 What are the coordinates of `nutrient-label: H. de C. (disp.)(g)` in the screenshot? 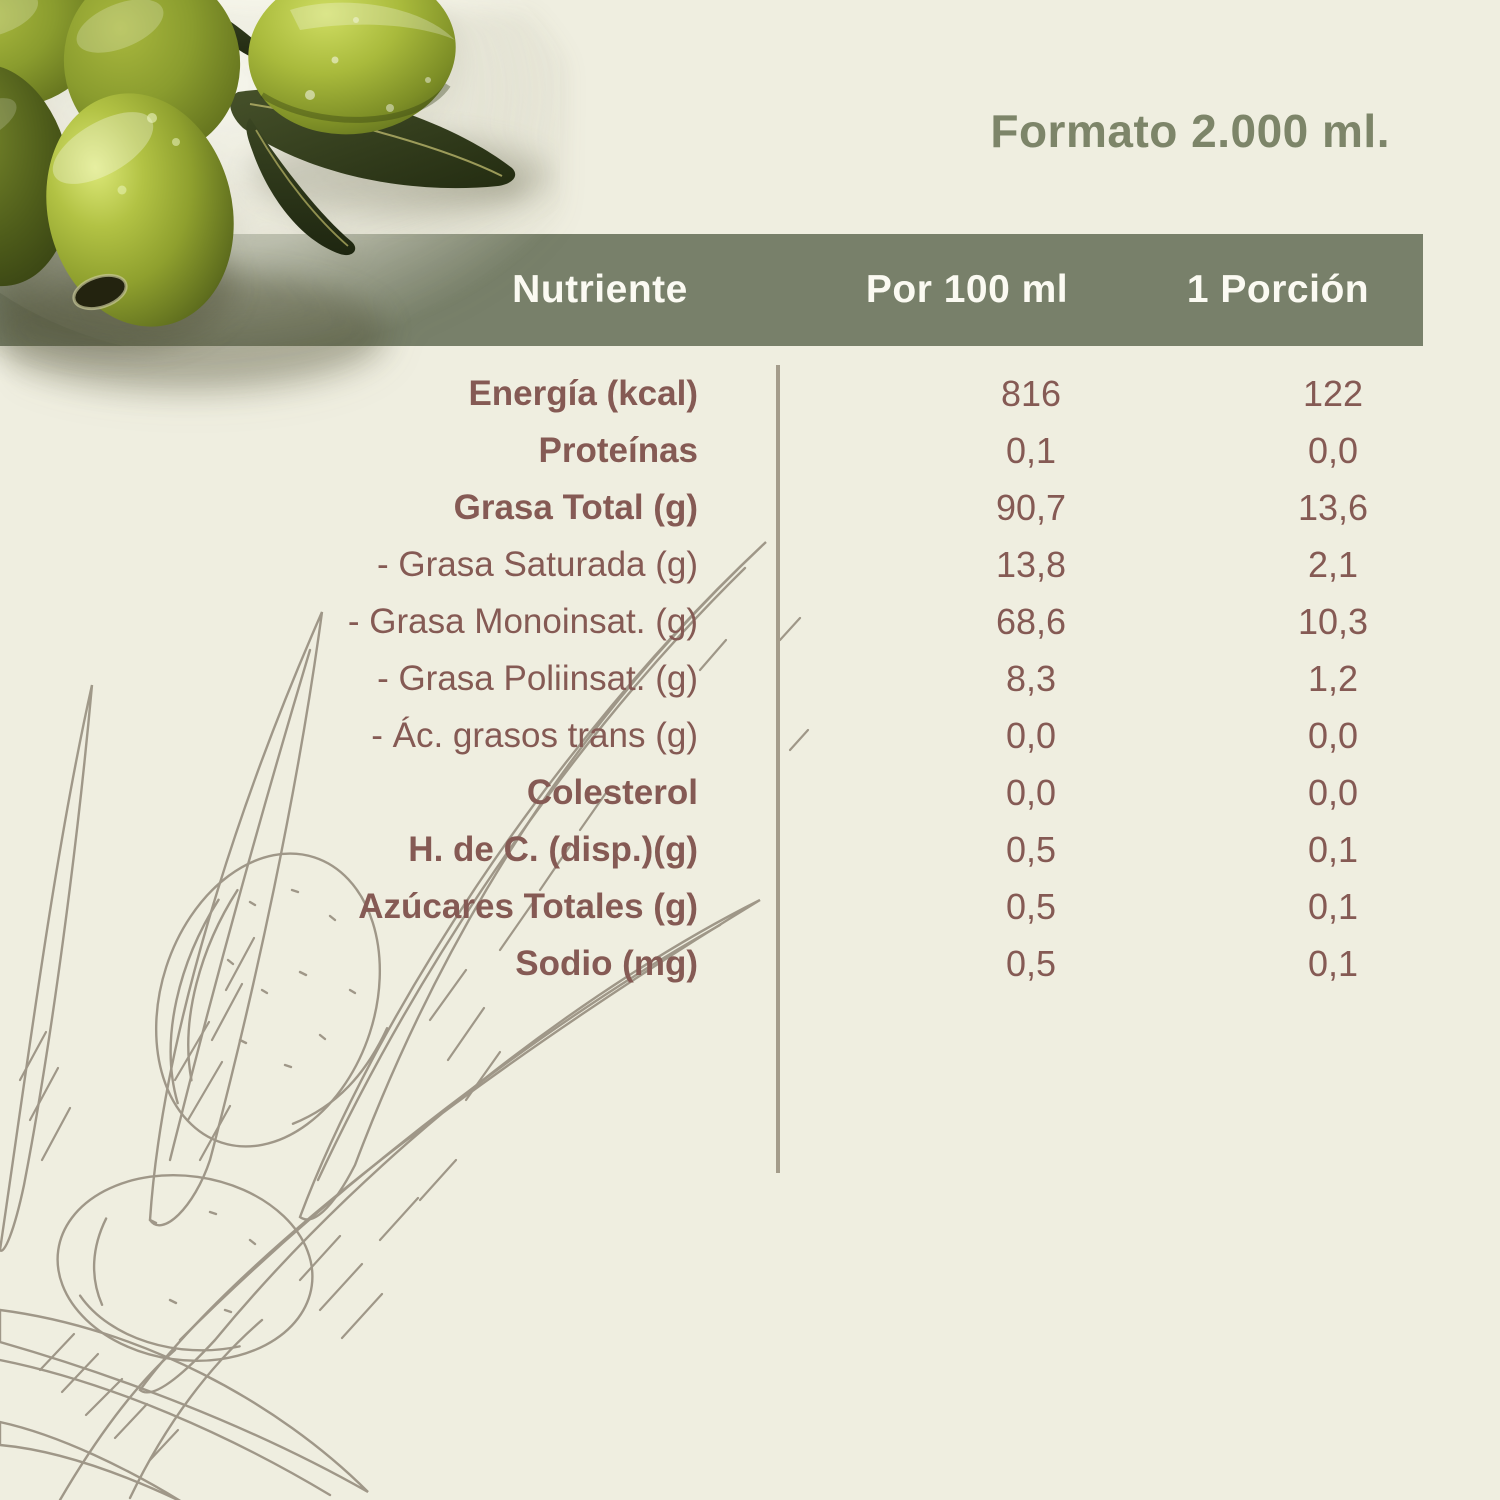 It's located at (553, 849).